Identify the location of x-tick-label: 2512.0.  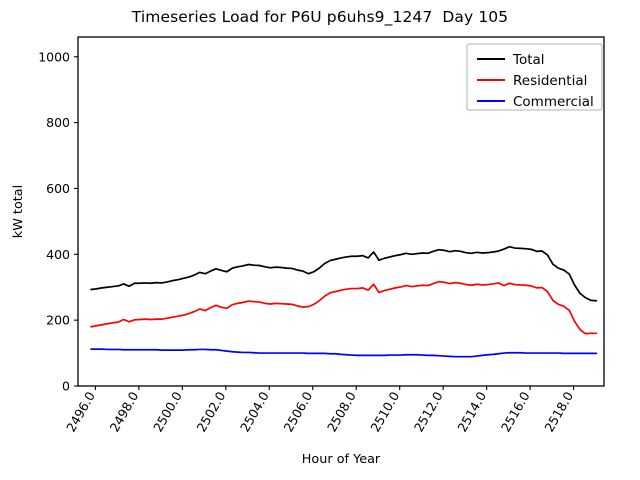
(428, 411).